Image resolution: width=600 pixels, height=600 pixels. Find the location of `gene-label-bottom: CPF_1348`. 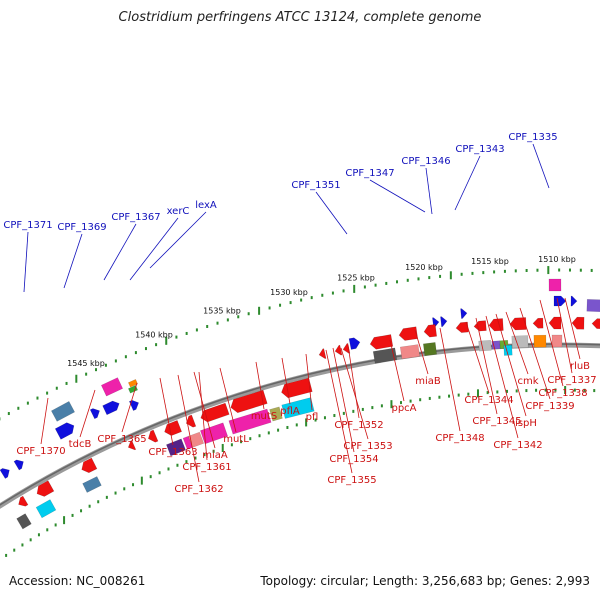

gene-label-bottom: CPF_1348 is located at coordinates (459, 438).